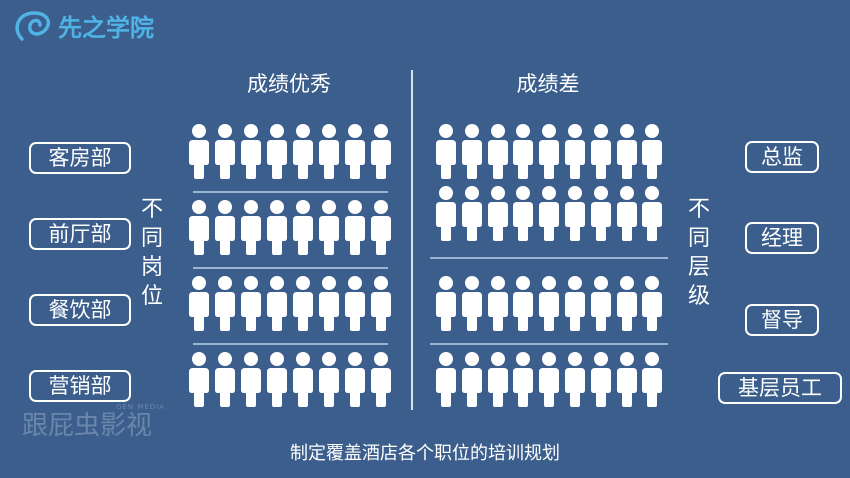 The image size is (850, 478). Describe the element at coordinates (106, 28) in the screenshot. I see `logo-text: 先之学院` at that location.